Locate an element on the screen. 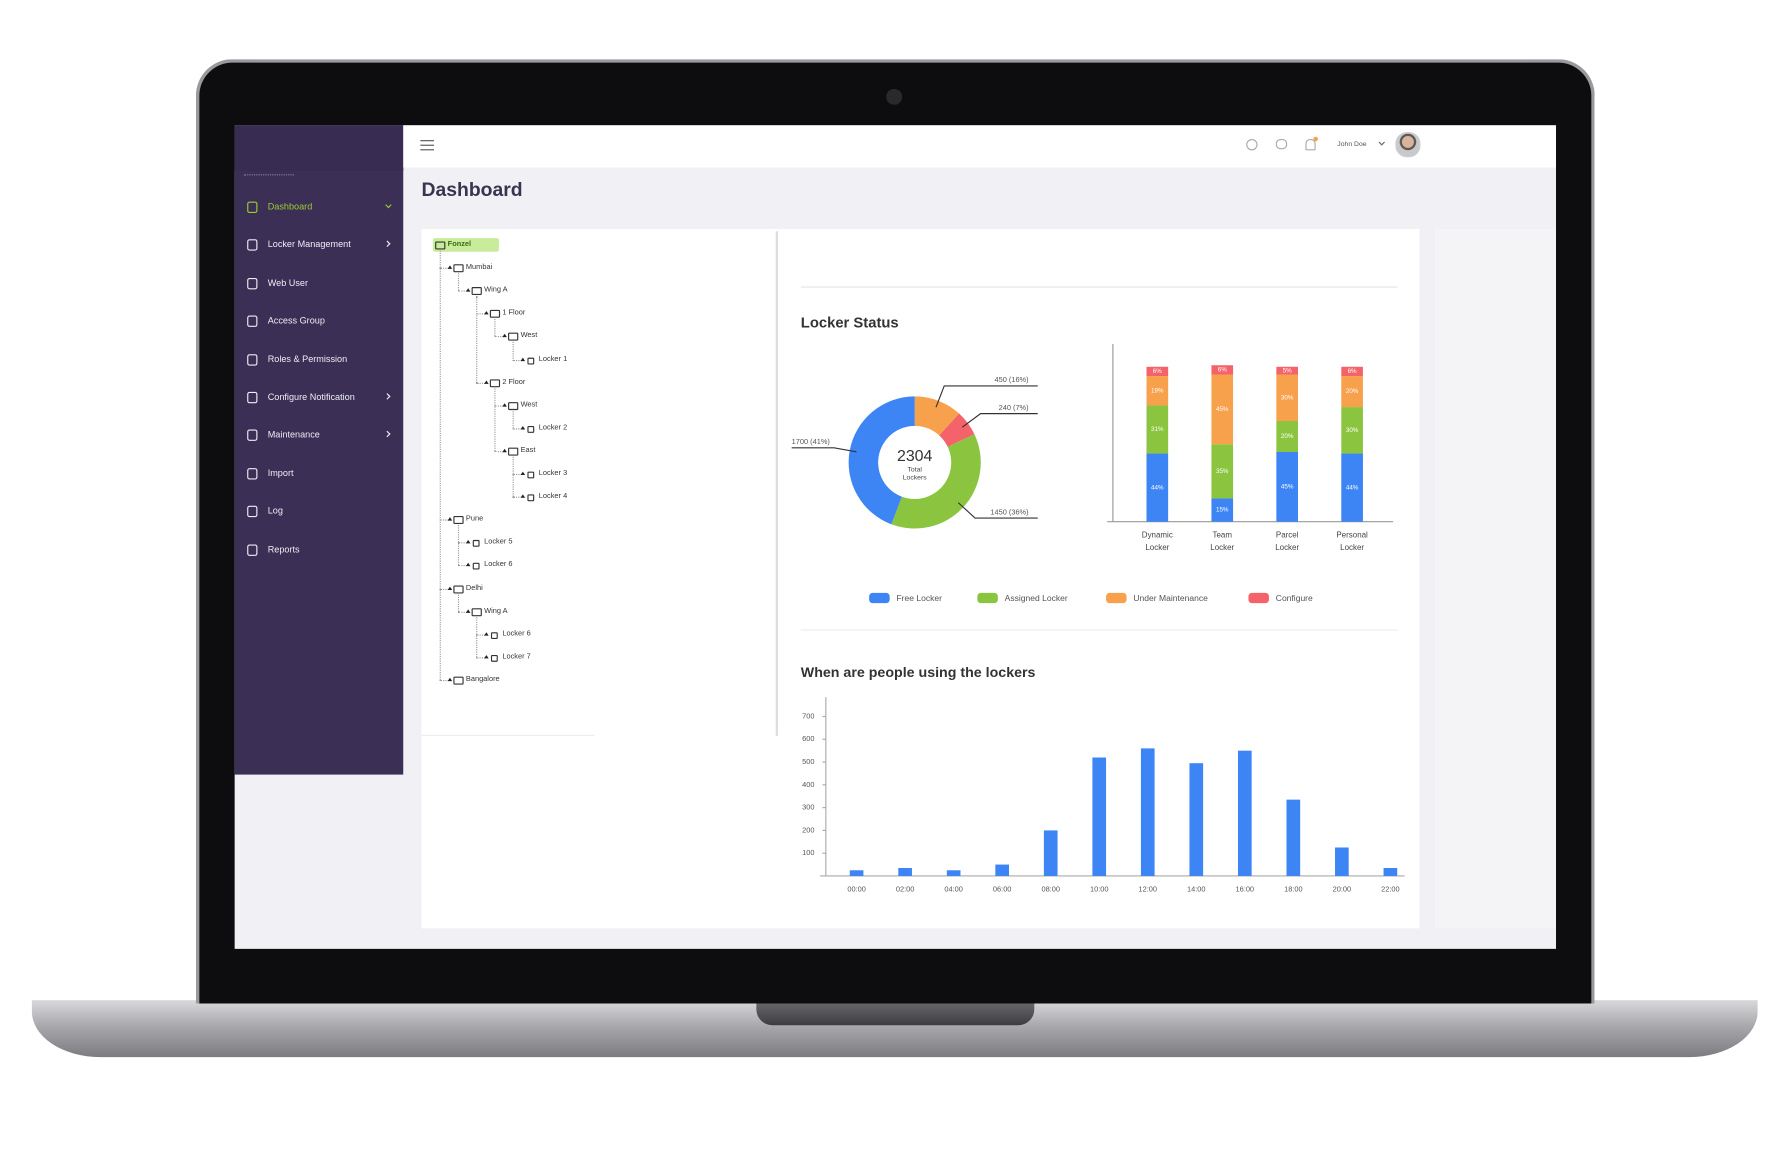 The width and height of the screenshot is (1777, 1151). globe-icon is located at coordinates (1252, 144).